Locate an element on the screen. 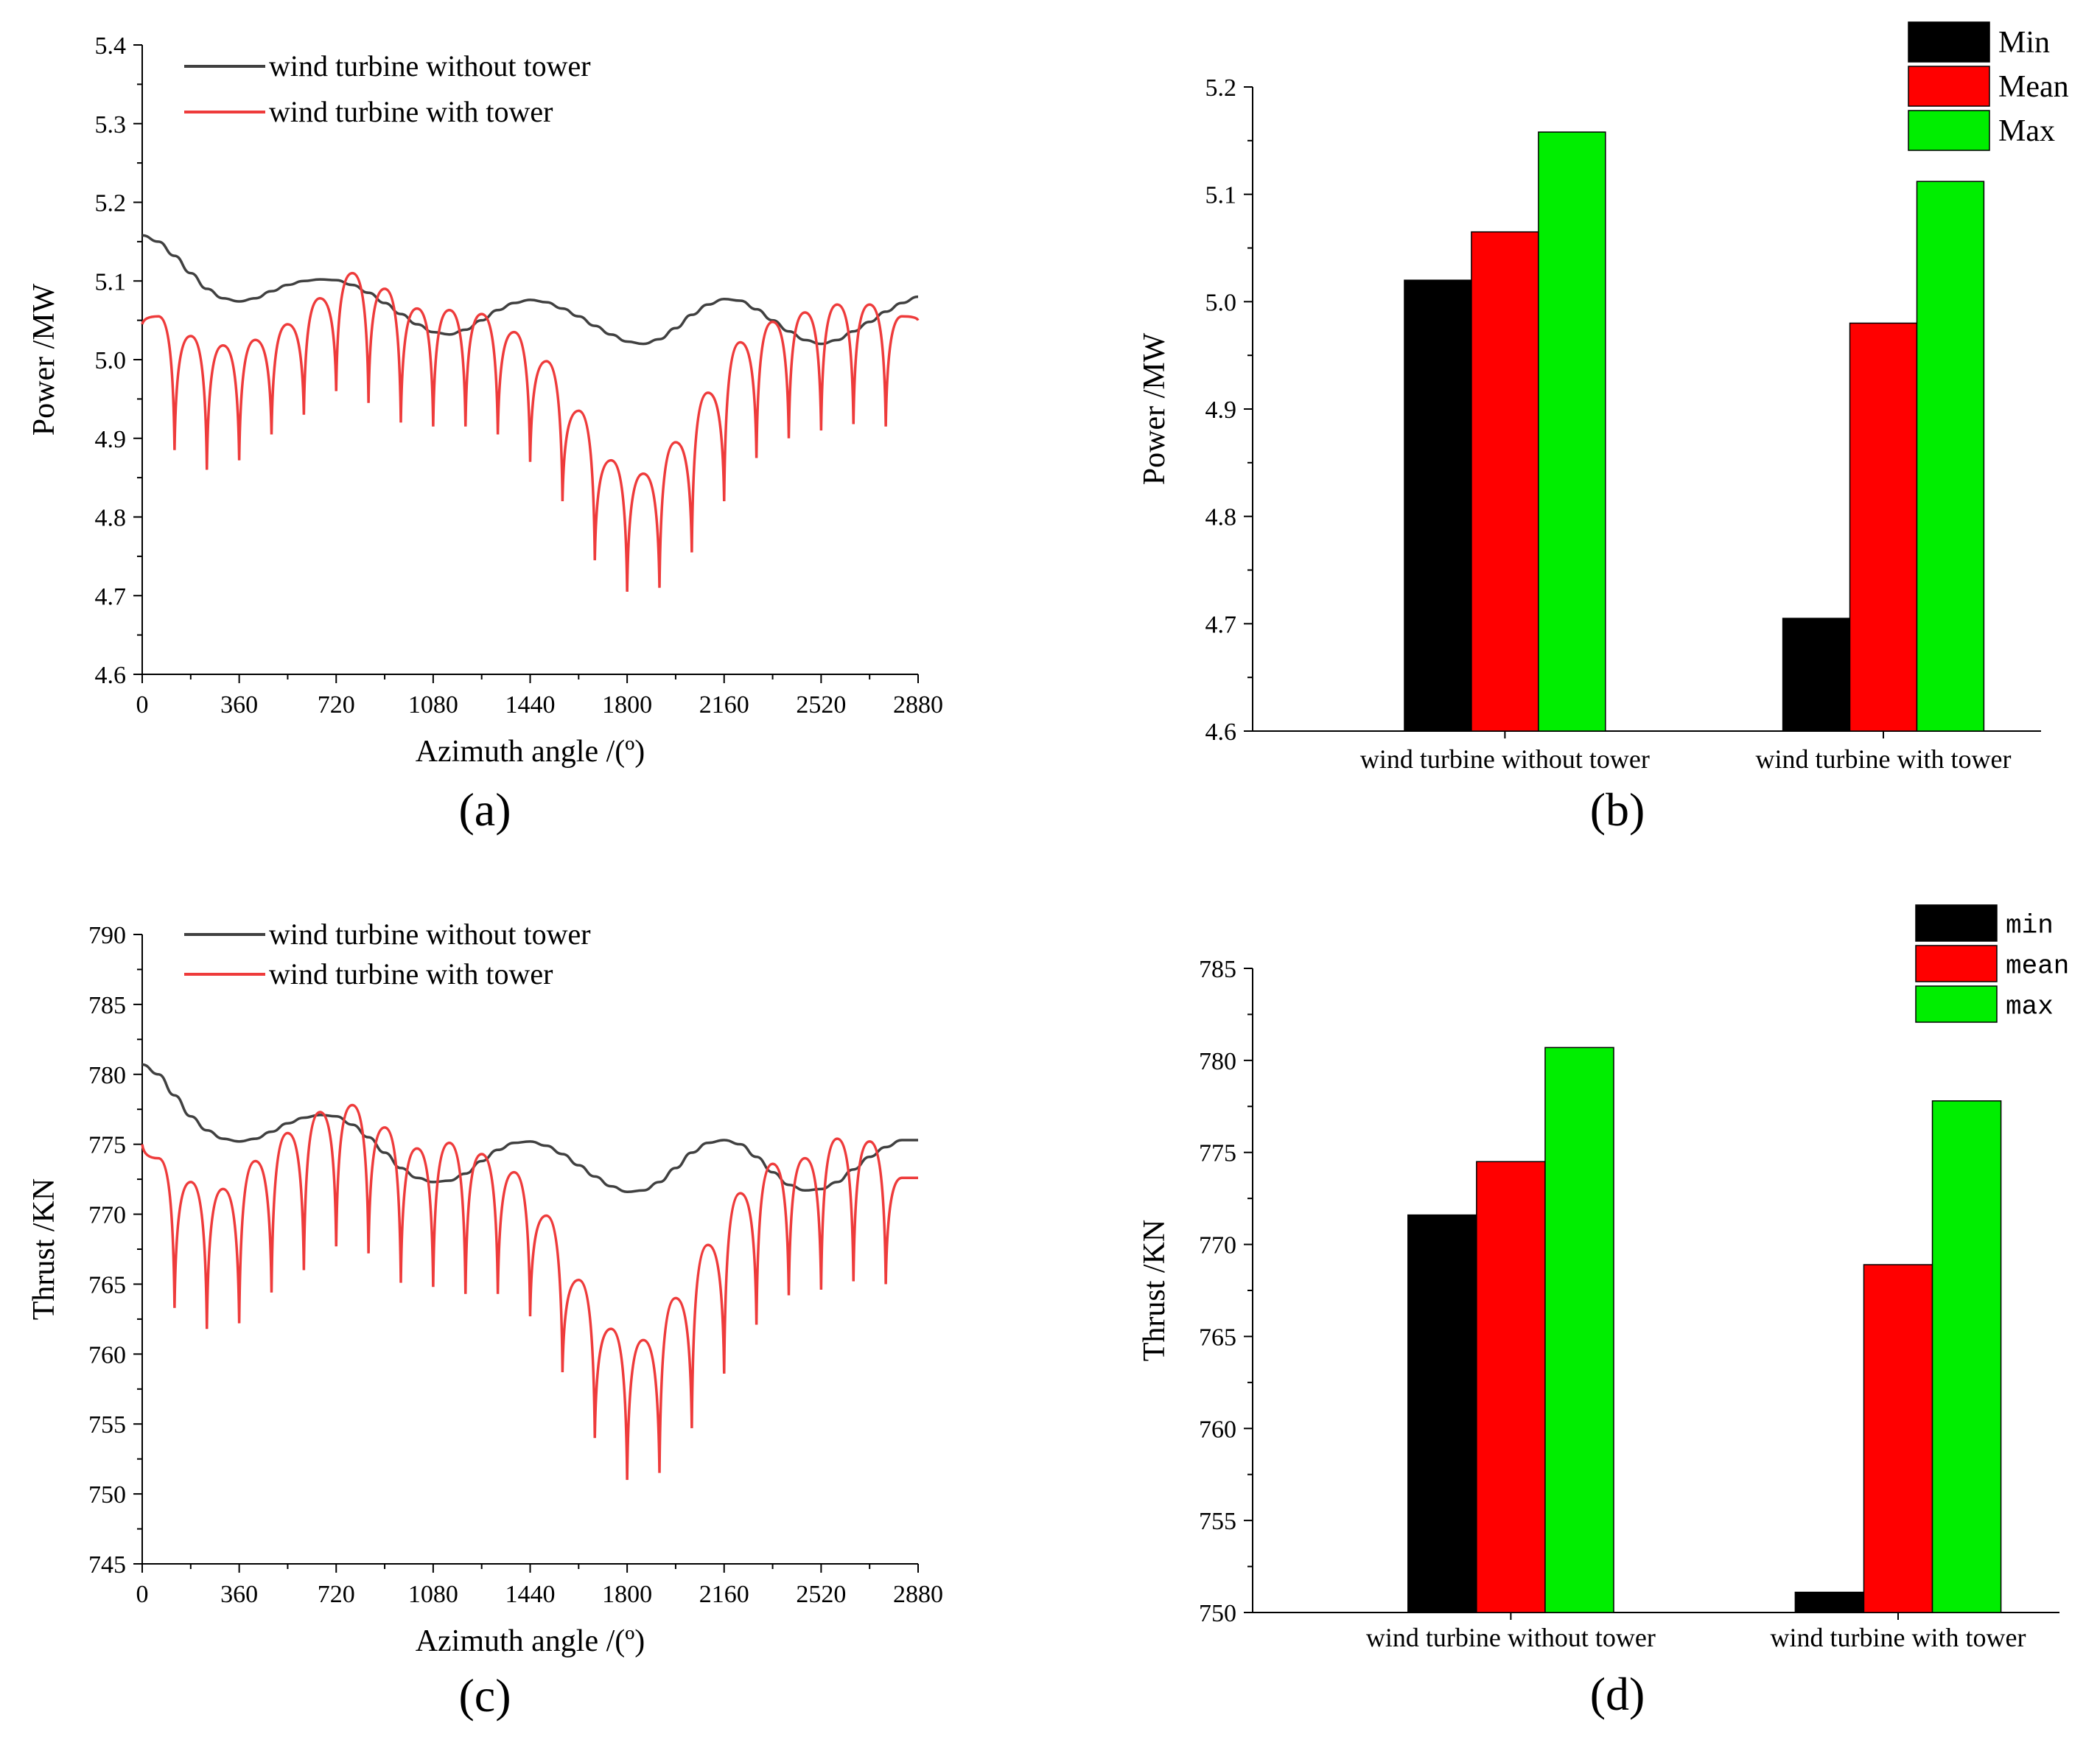  y-tick-label: 790 is located at coordinates (107, 936).